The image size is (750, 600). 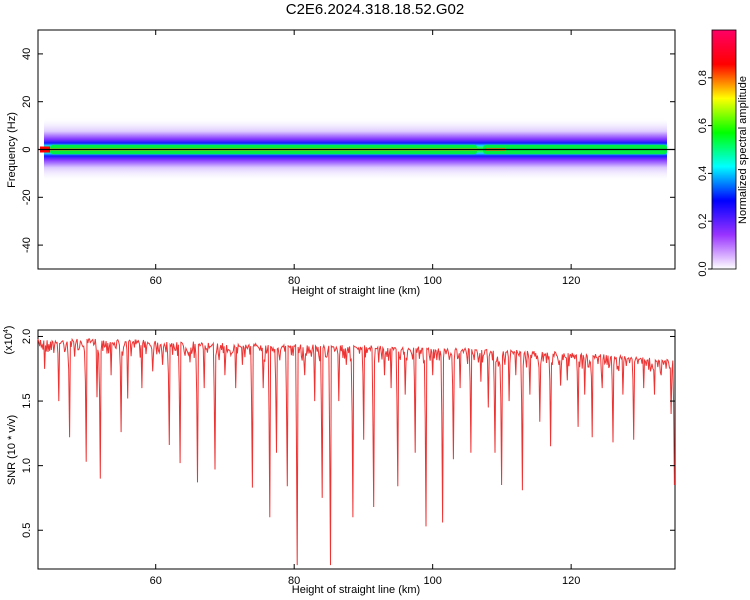 I want to click on spectrogram-y-tick-label: -20, so click(x=27, y=197).